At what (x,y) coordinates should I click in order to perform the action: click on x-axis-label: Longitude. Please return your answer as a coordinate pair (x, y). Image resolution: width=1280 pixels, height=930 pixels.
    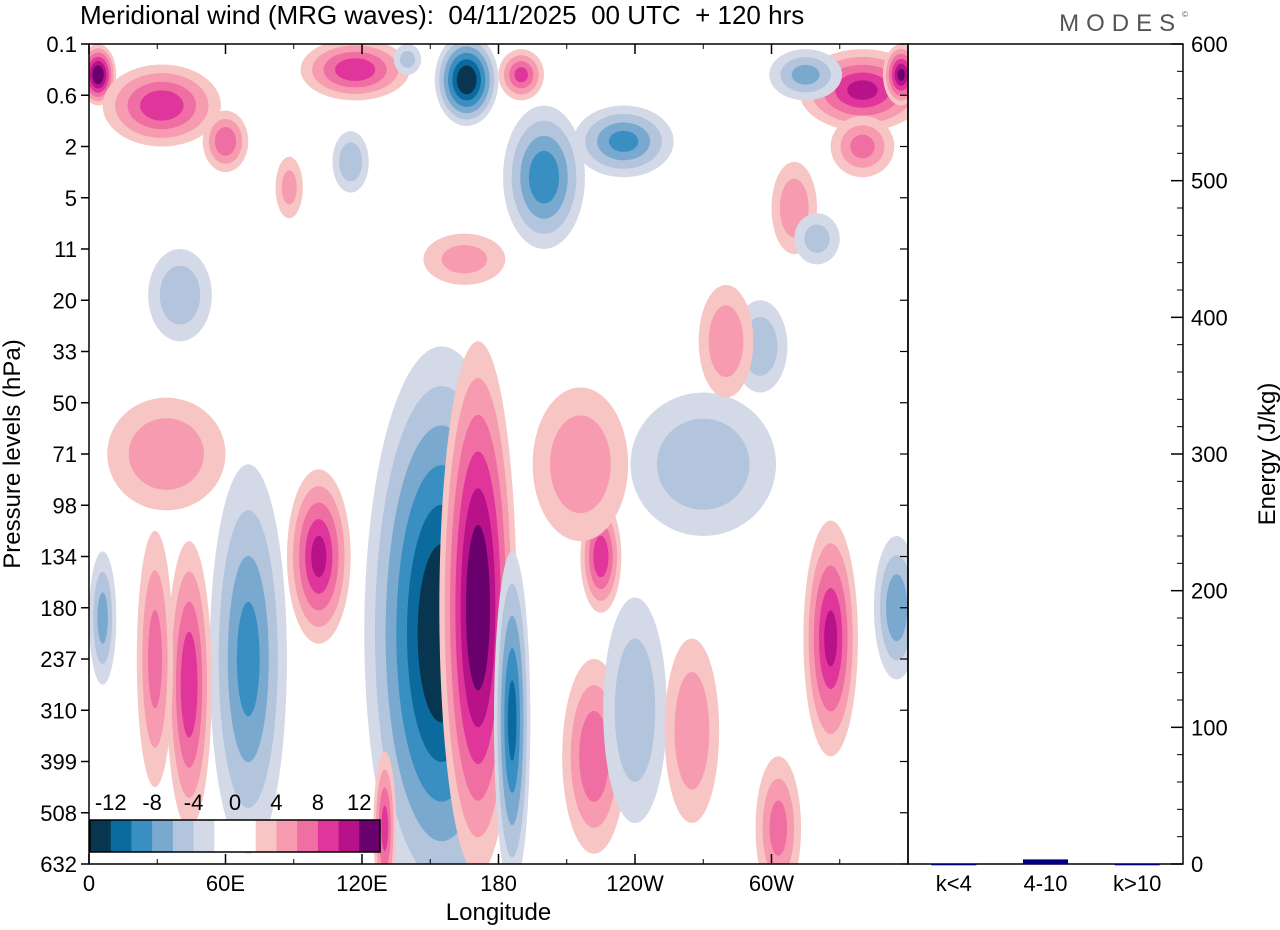
    Looking at the image, I should click on (498, 912).